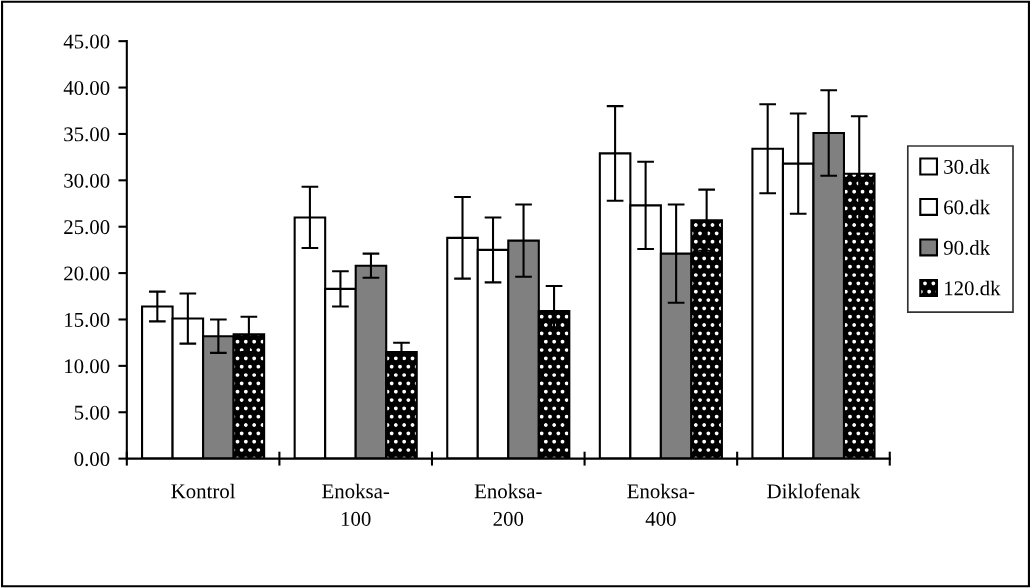 This screenshot has height=588, width=1031. I want to click on legend-label: 120.dk, so click(973, 288).